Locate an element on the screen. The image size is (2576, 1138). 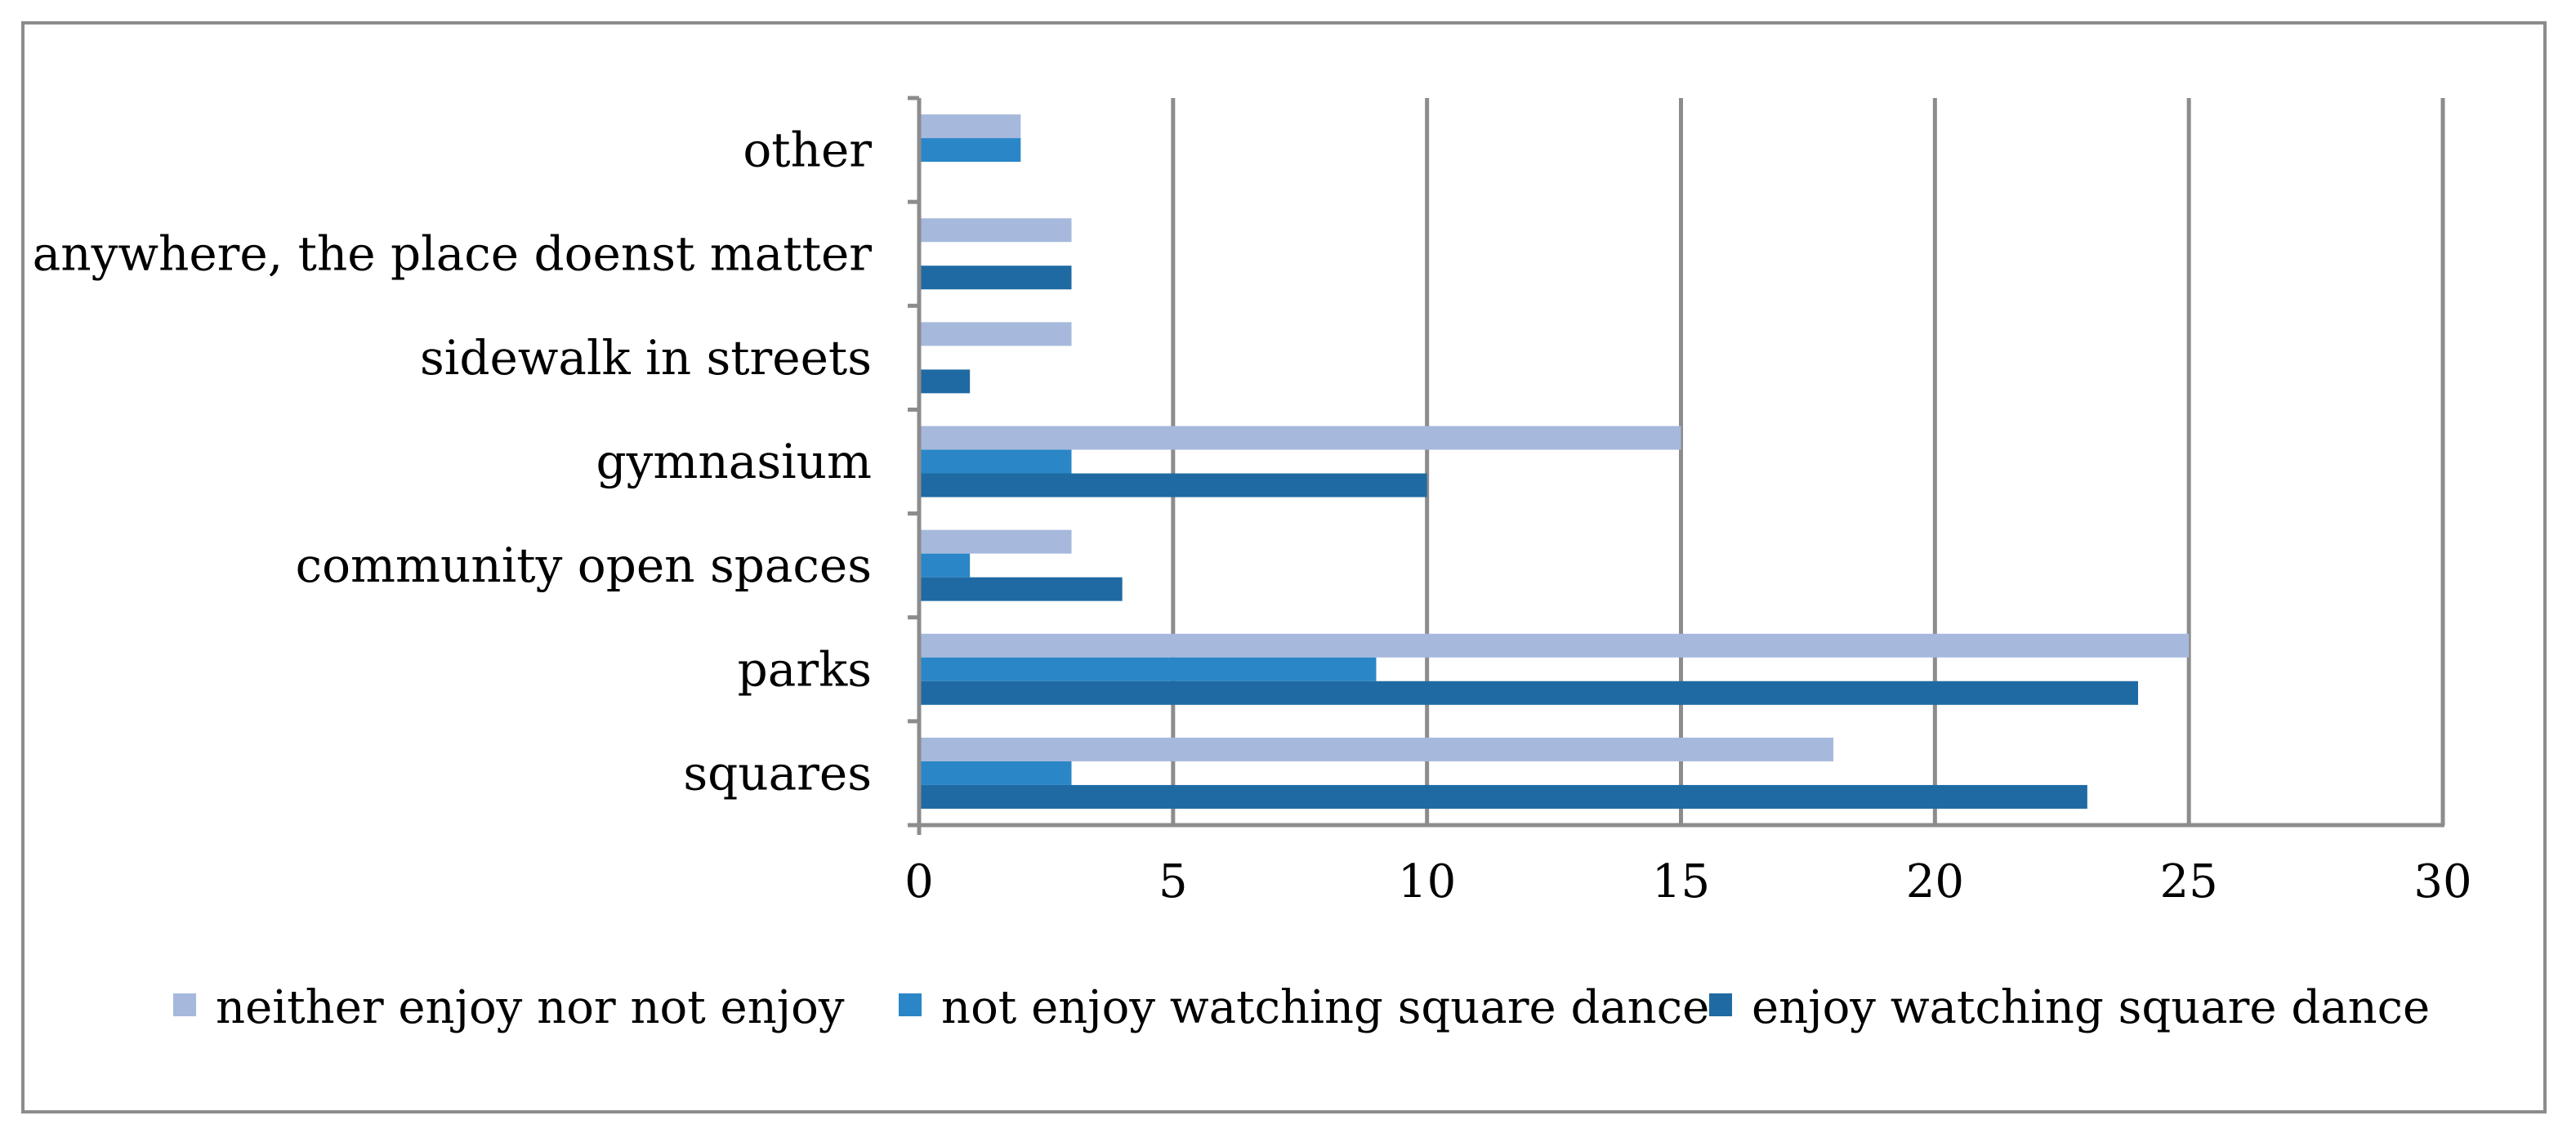
bar-parks-neither-enjoy-nor-not-enjoy is located at coordinates (1555, 645).